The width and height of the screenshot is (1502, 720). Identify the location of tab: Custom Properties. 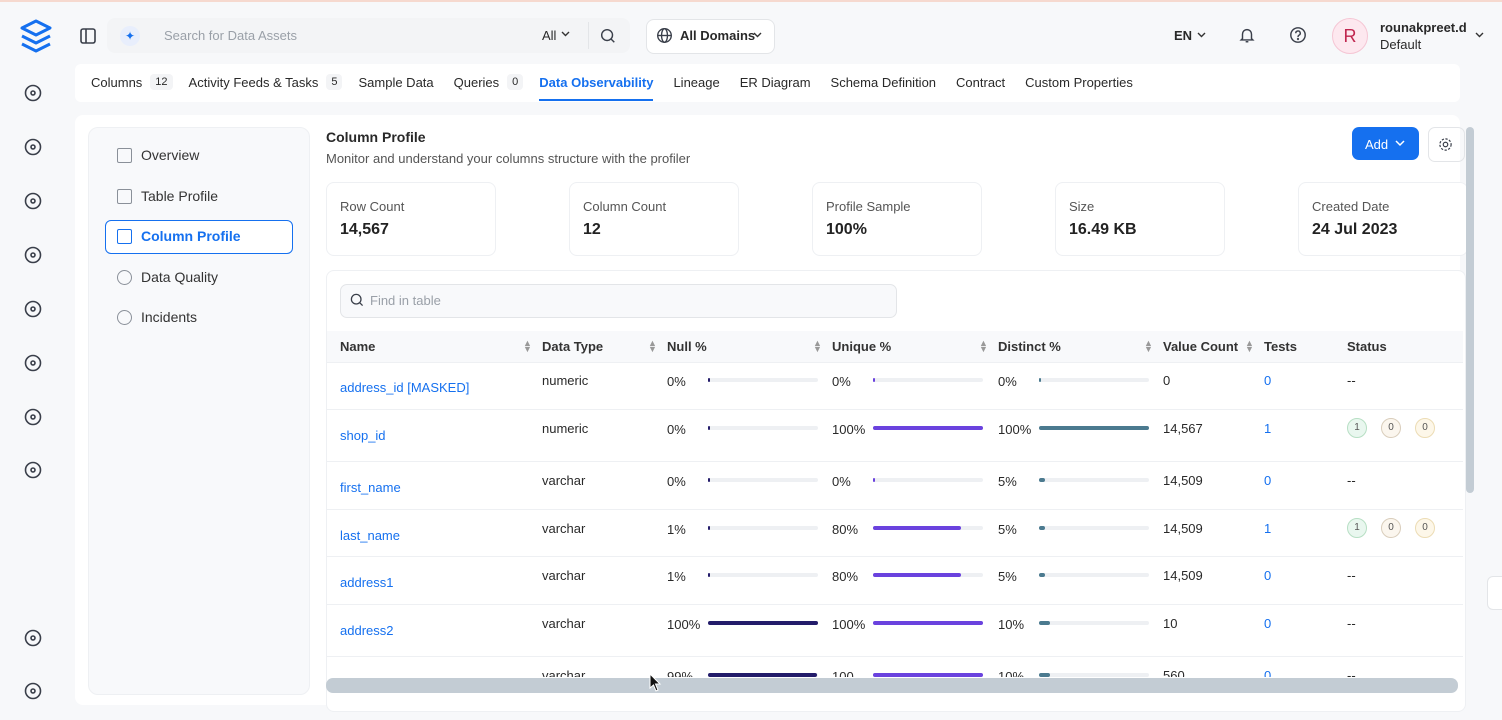
(1079, 82).